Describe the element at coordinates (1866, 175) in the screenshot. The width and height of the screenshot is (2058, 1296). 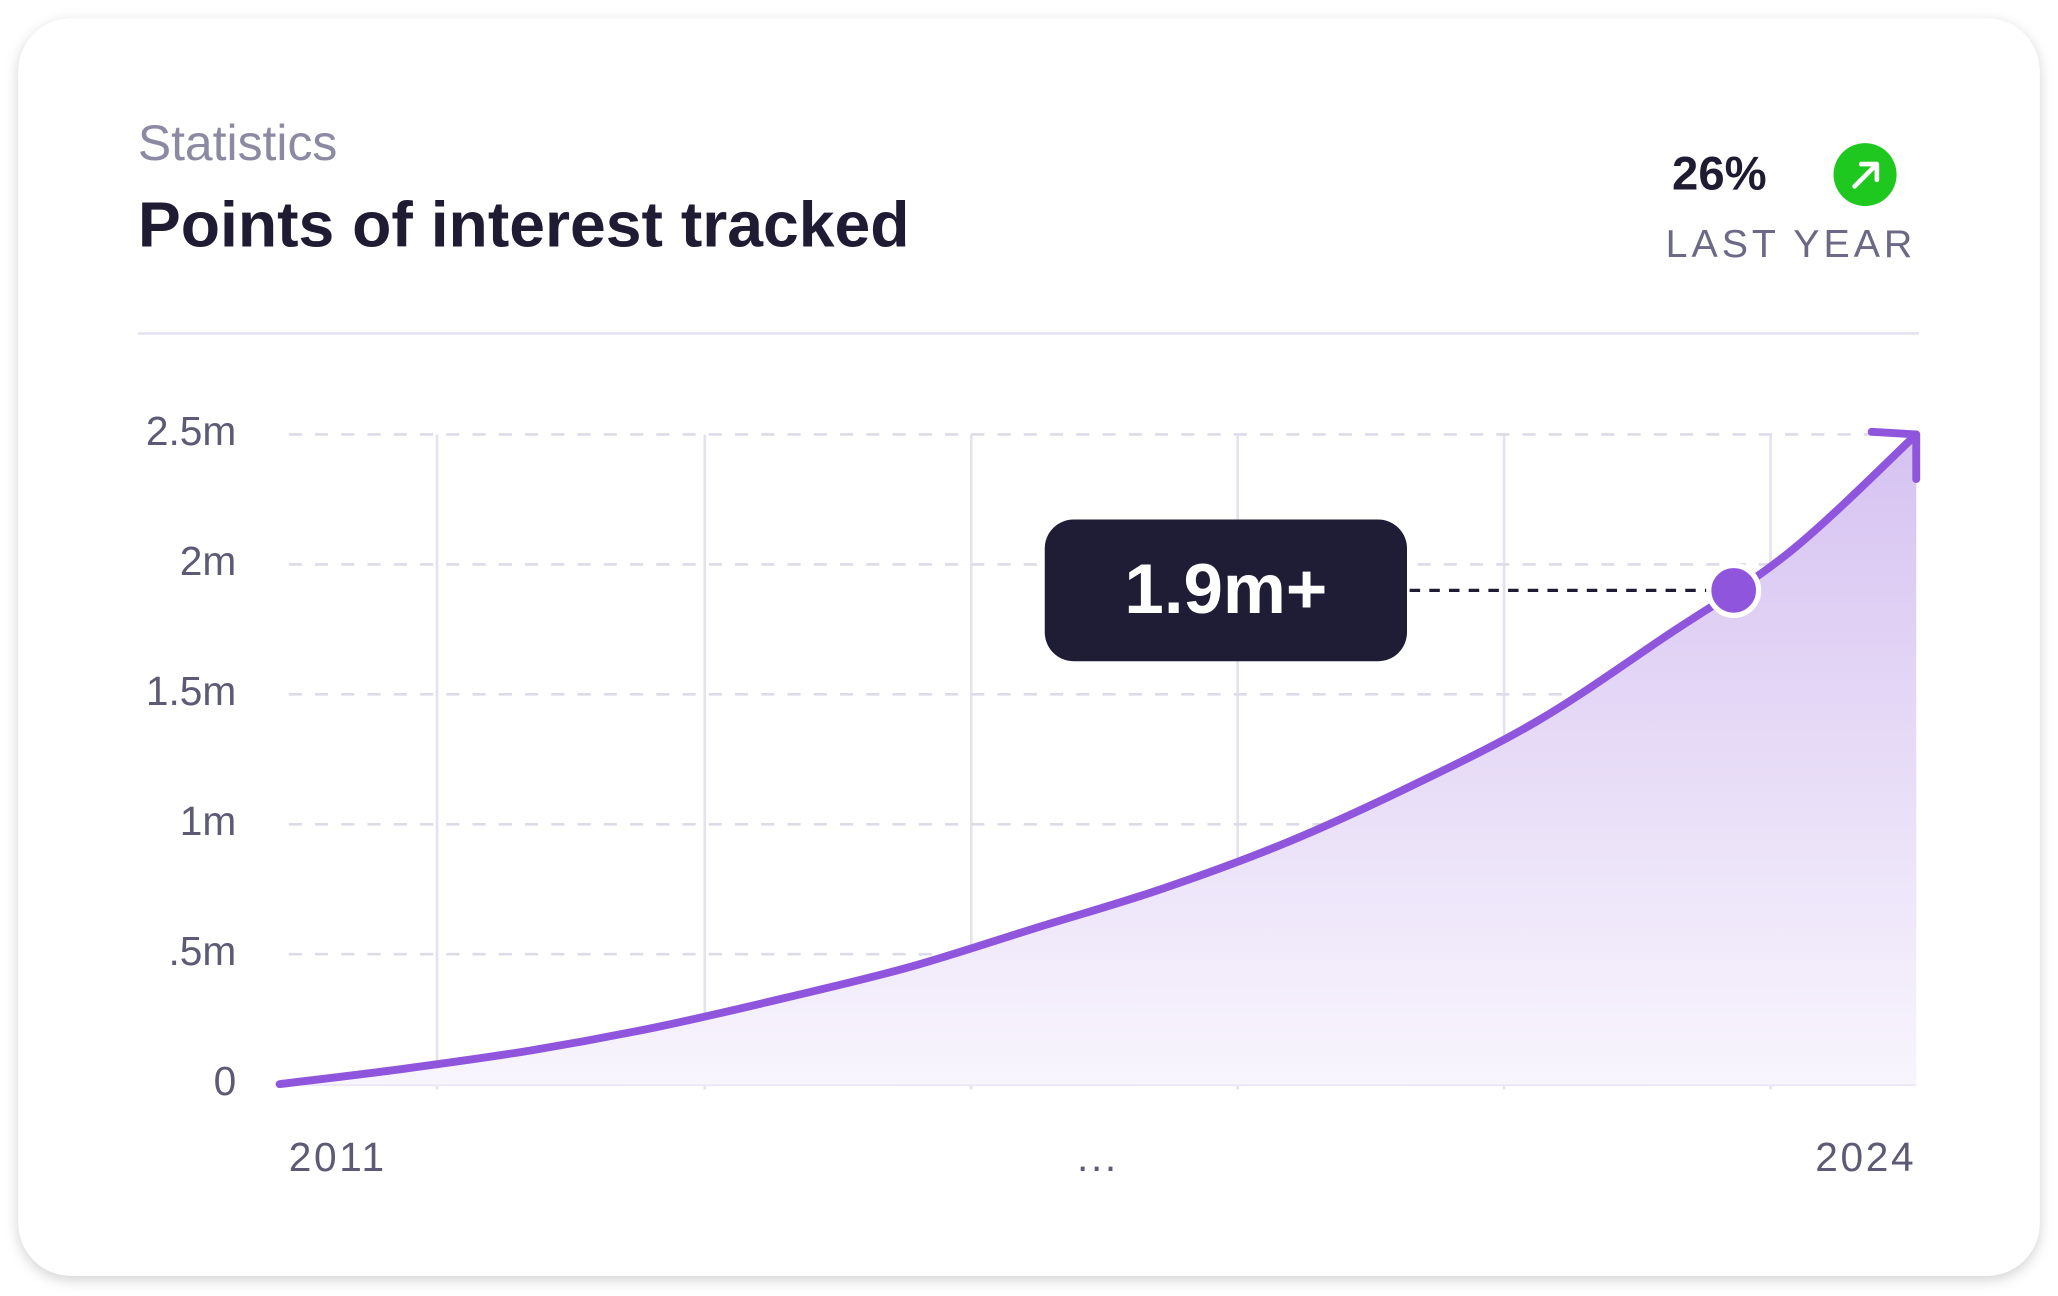
I see `trend-arrow` at that location.